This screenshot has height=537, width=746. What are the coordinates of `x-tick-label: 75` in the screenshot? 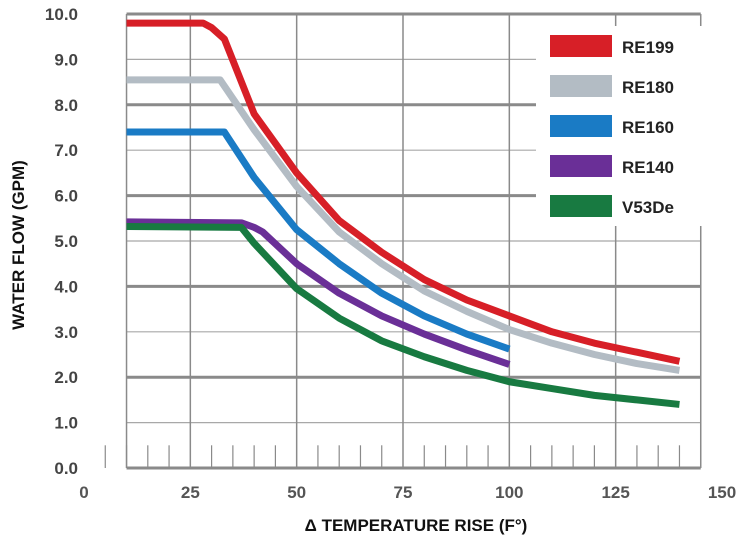 It's located at (403, 492).